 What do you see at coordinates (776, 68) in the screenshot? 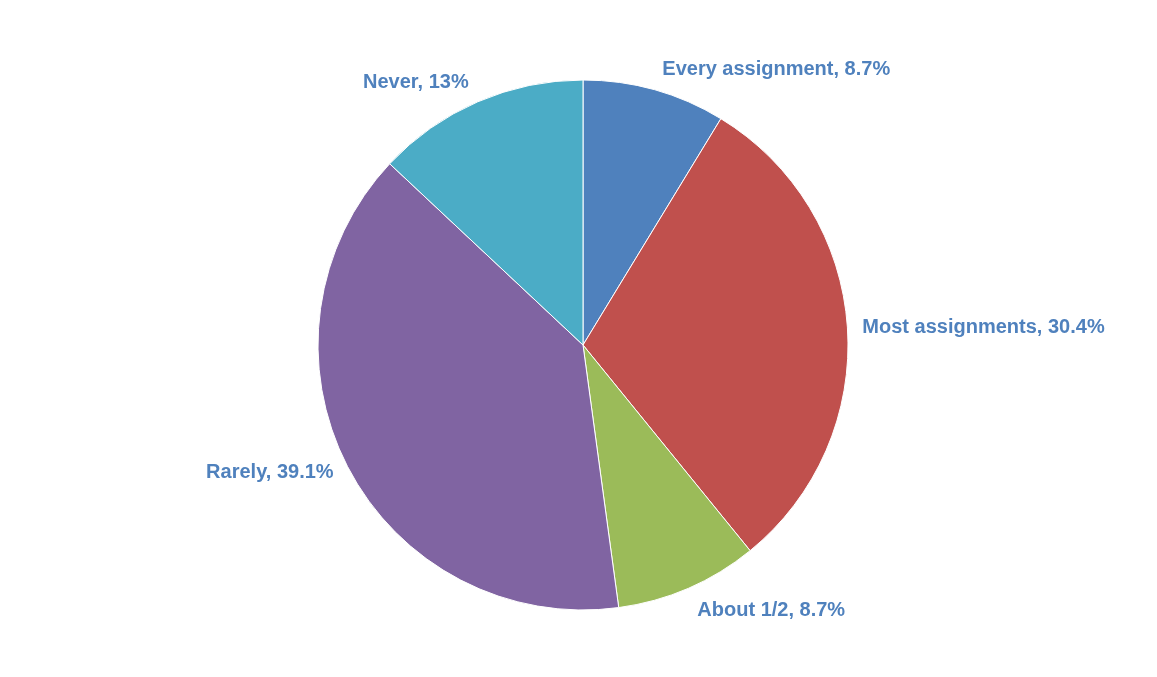
I see `slice-label: Every assignment, 8.7%` at bounding box center [776, 68].